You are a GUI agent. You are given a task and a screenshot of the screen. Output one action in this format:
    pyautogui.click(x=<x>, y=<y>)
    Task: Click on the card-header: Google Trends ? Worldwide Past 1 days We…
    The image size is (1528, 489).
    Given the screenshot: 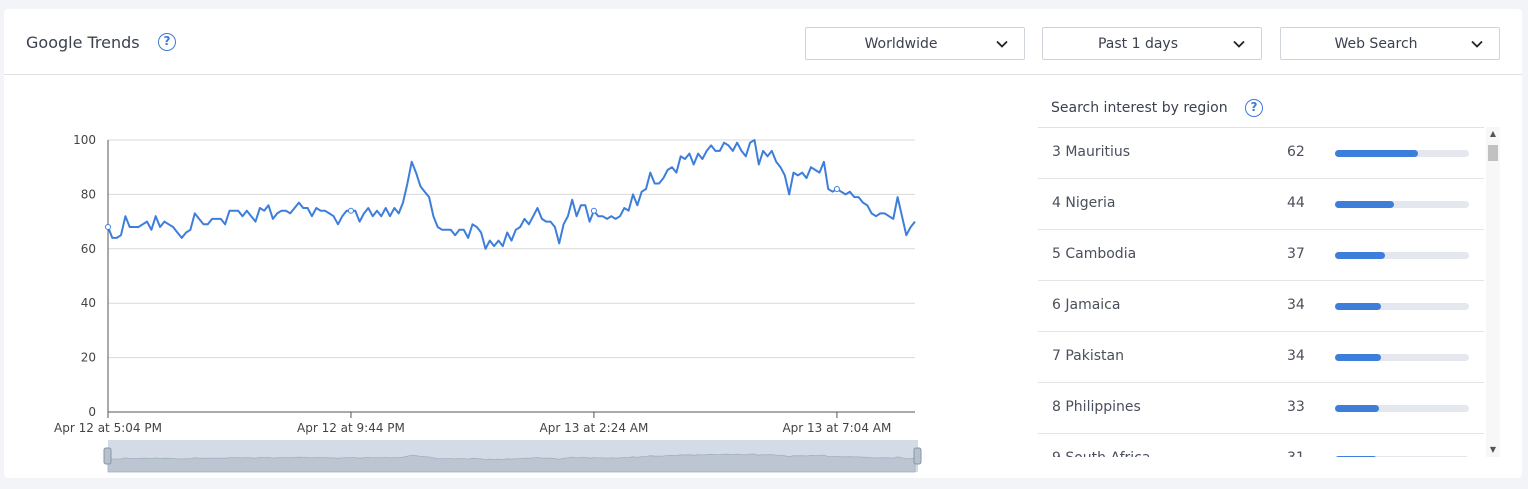 What is the action you would take?
    pyautogui.click(x=763, y=42)
    